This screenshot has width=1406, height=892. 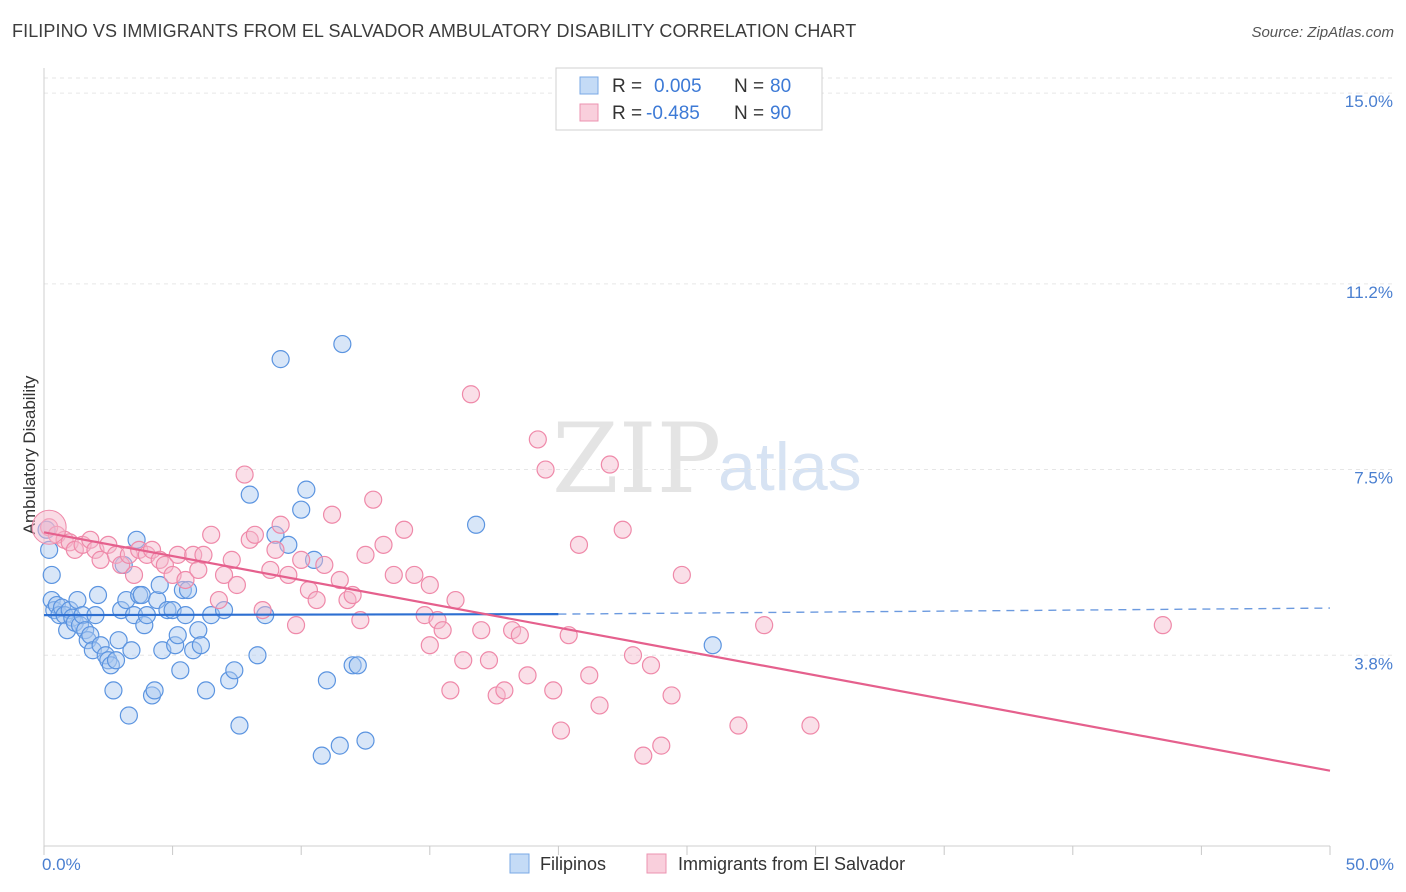 What do you see at coordinates (673, 113) in the screenshot?
I see `stats-legend-r-value-pink: -0.485` at bounding box center [673, 113].